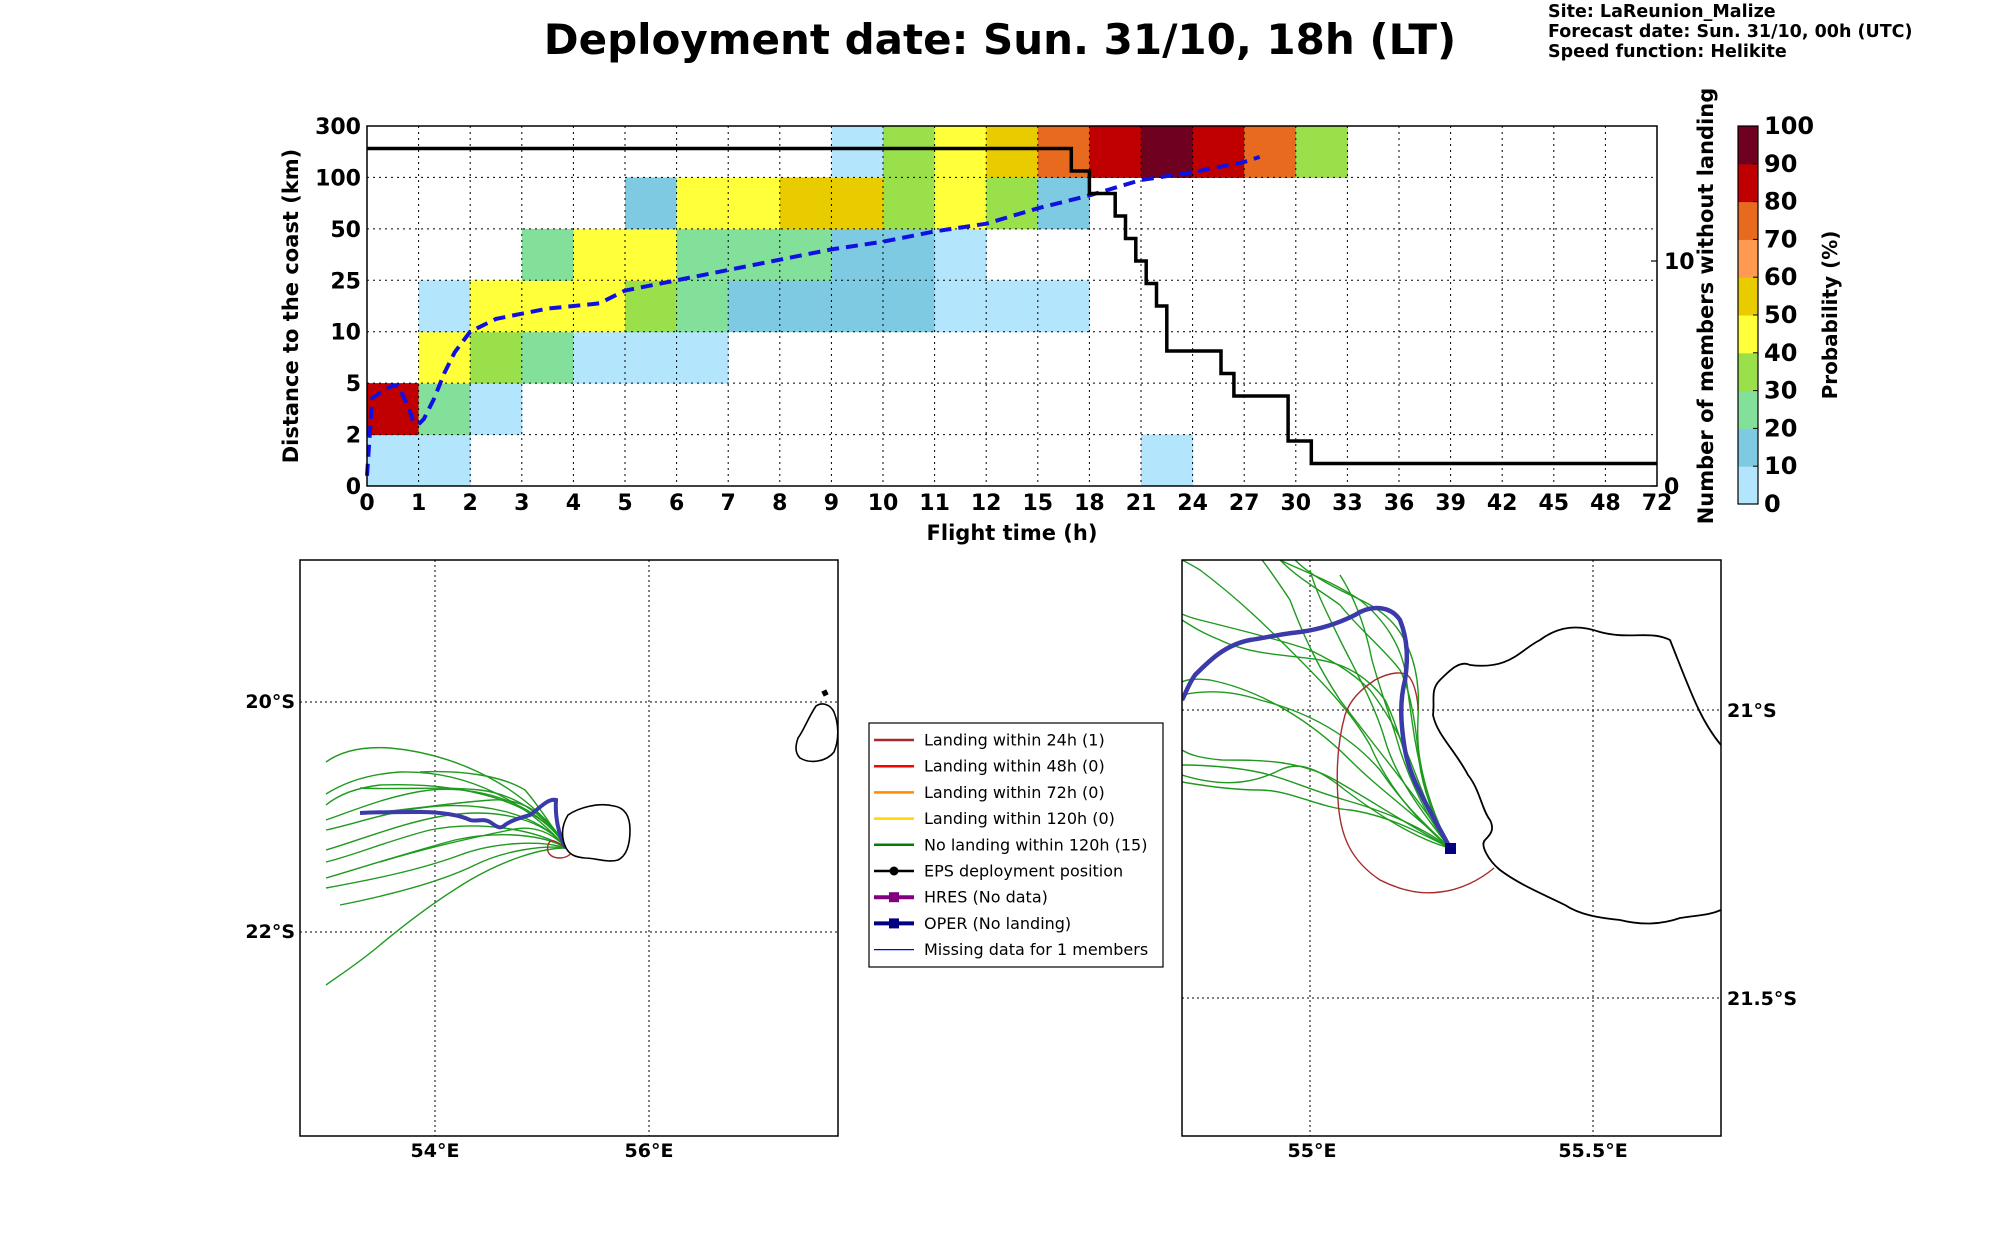 This screenshot has height=1250, width=2000. What do you see at coordinates (1312, 1151) in the screenshot?
I see `zoomed-map-lon-label-55e: 55°E` at bounding box center [1312, 1151].